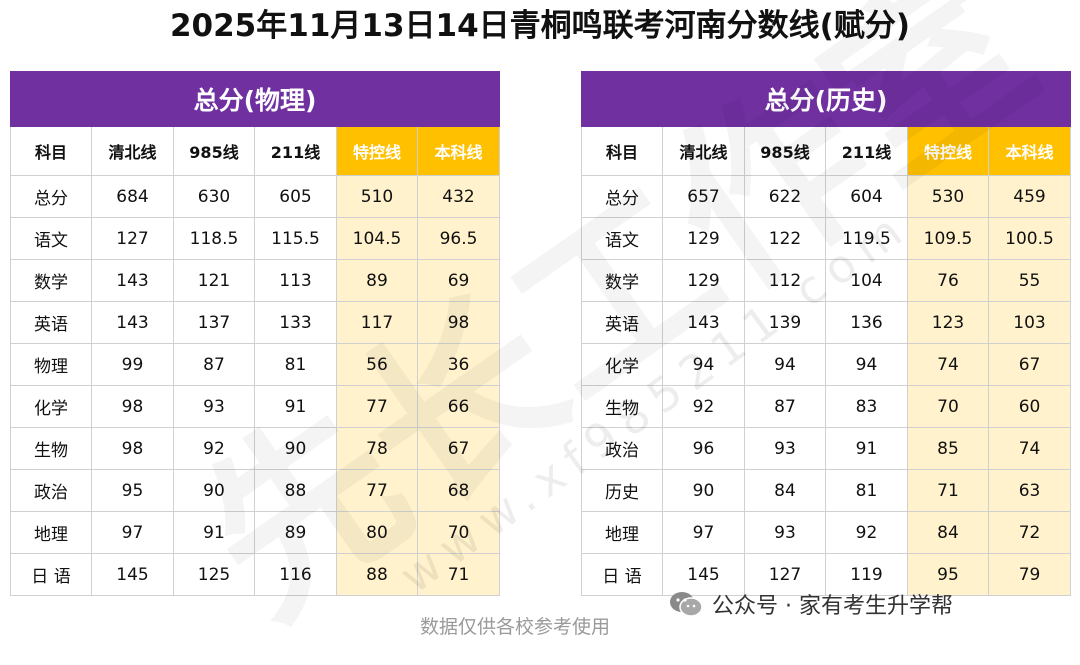 This screenshot has width=1080, height=665. I want to click on score-cell: 112, so click(785, 280).